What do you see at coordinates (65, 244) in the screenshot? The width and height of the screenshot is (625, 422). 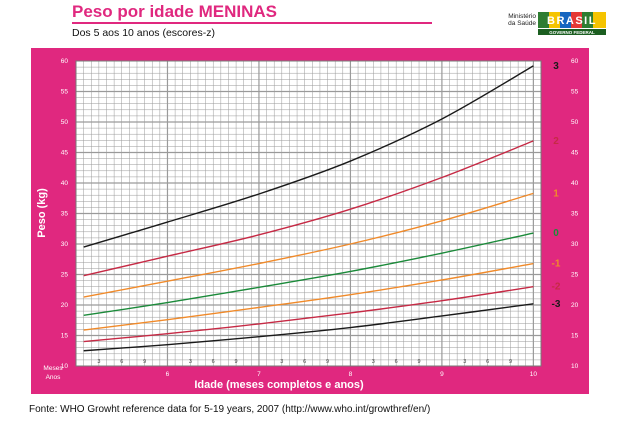 I see `y-tick-label-left: 30` at bounding box center [65, 244].